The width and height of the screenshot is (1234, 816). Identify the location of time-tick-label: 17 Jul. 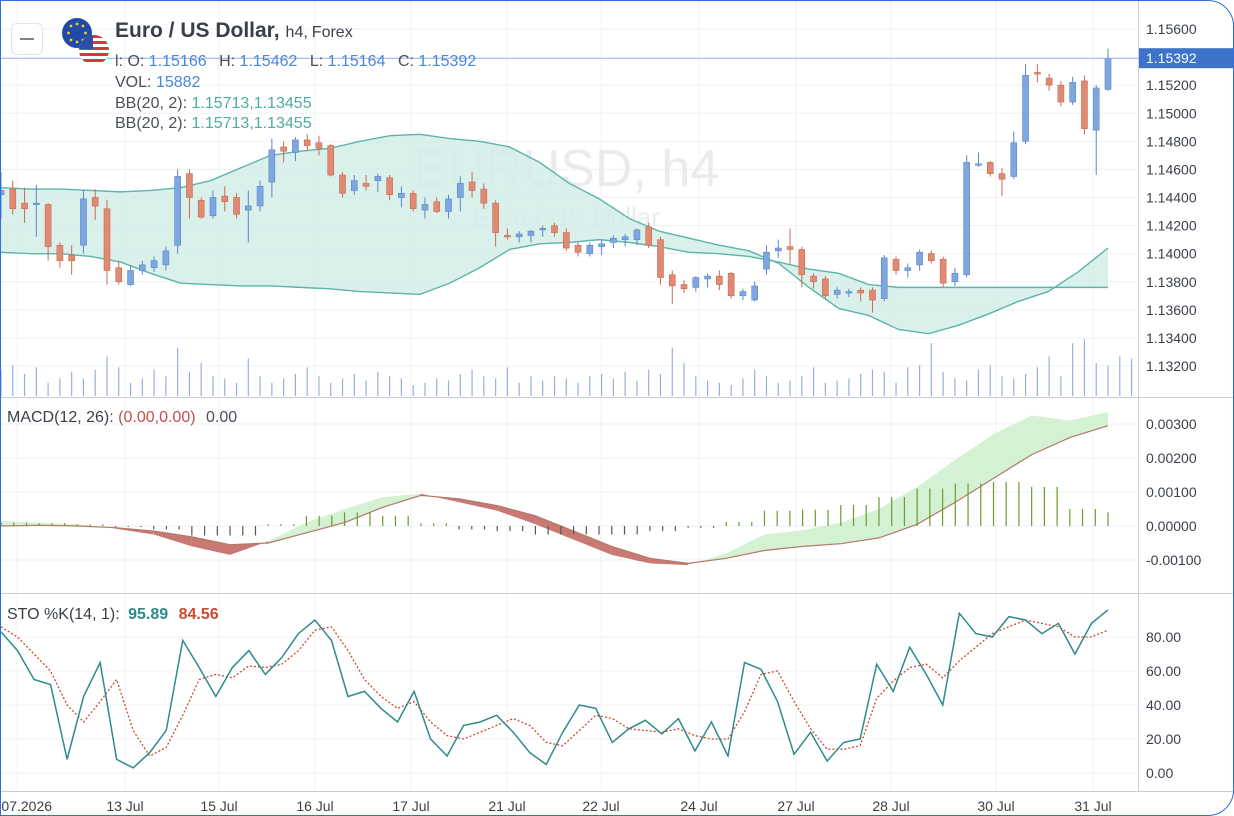
(410, 806).